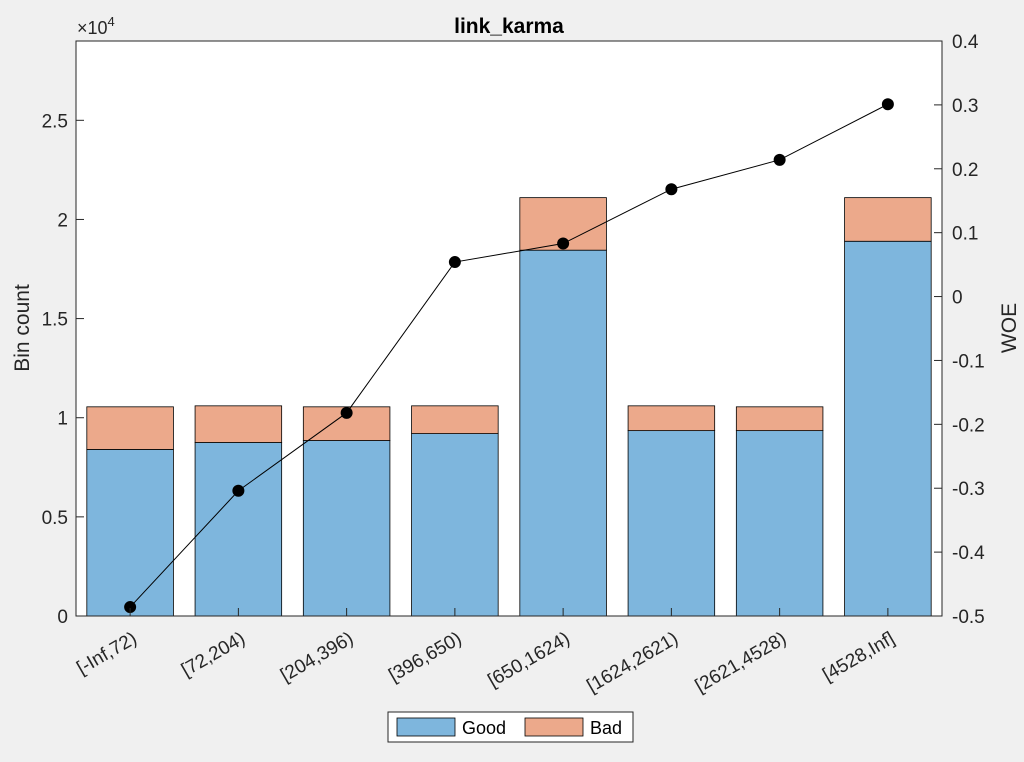 Image resolution: width=1024 pixels, height=762 pixels. Describe the element at coordinates (62, 617) in the screenshot. I see `left-tick-label-0: 0` at that location.